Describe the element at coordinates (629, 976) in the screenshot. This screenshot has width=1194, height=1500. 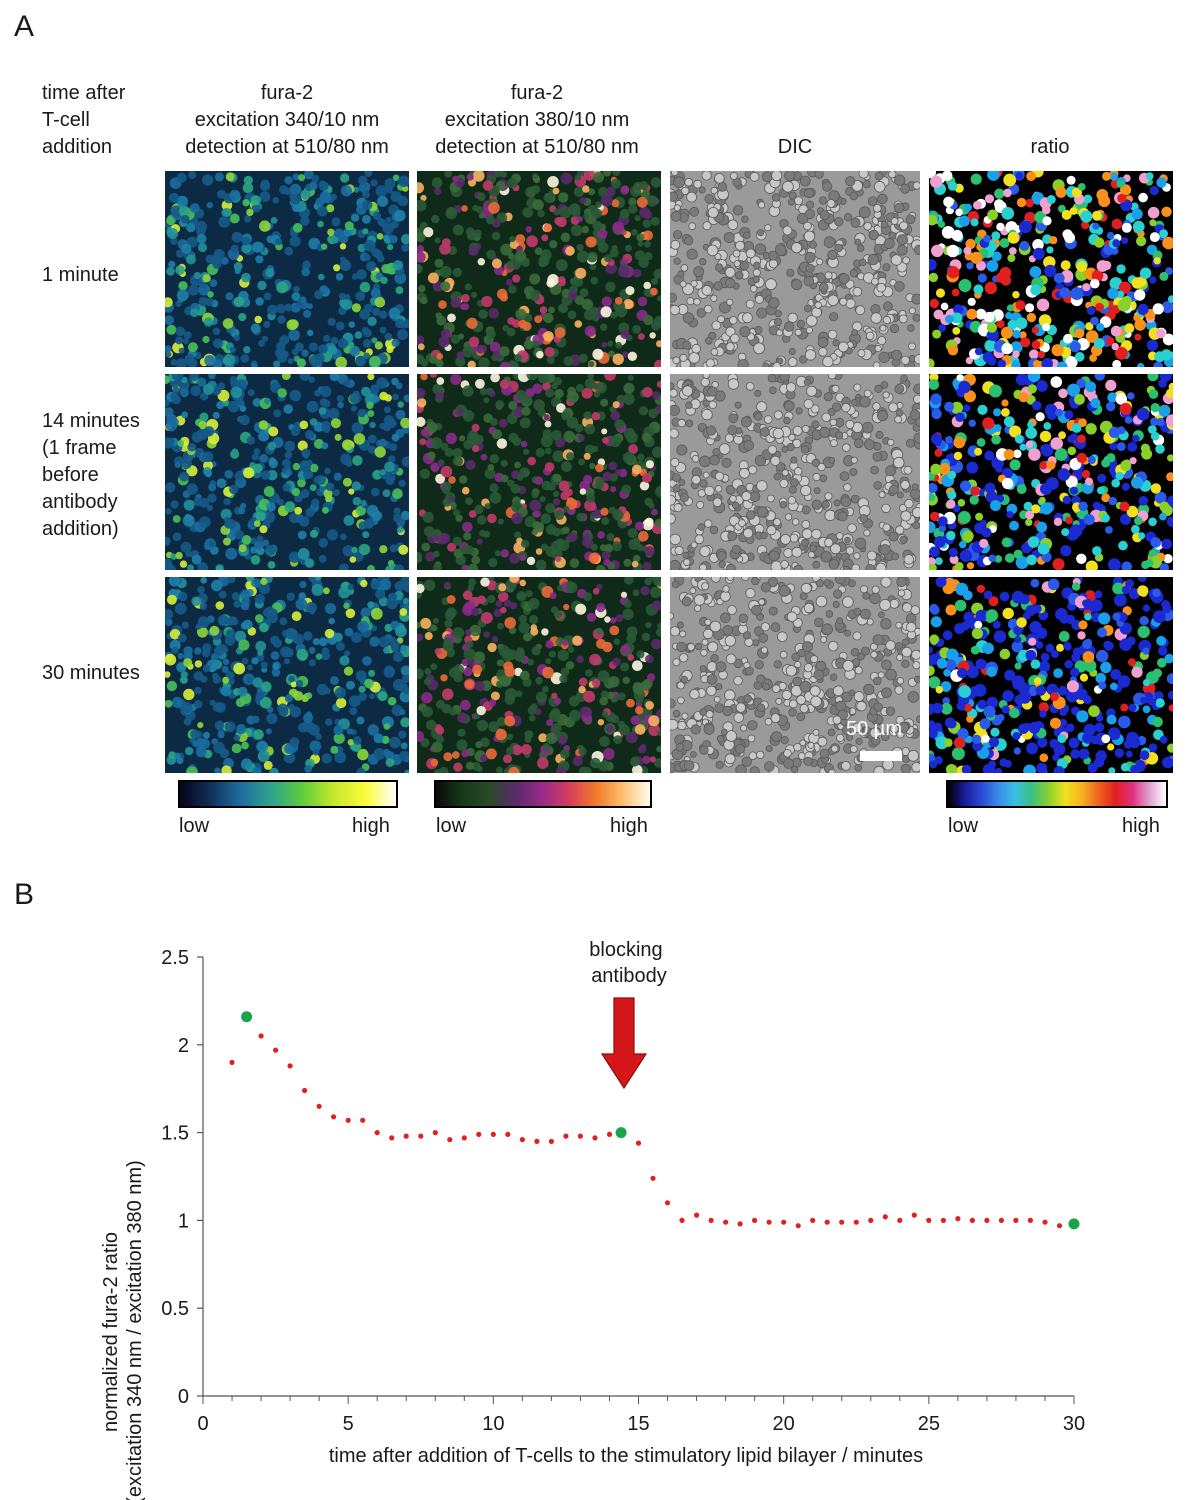
I see `annotation-line-2: antibody` at that location.